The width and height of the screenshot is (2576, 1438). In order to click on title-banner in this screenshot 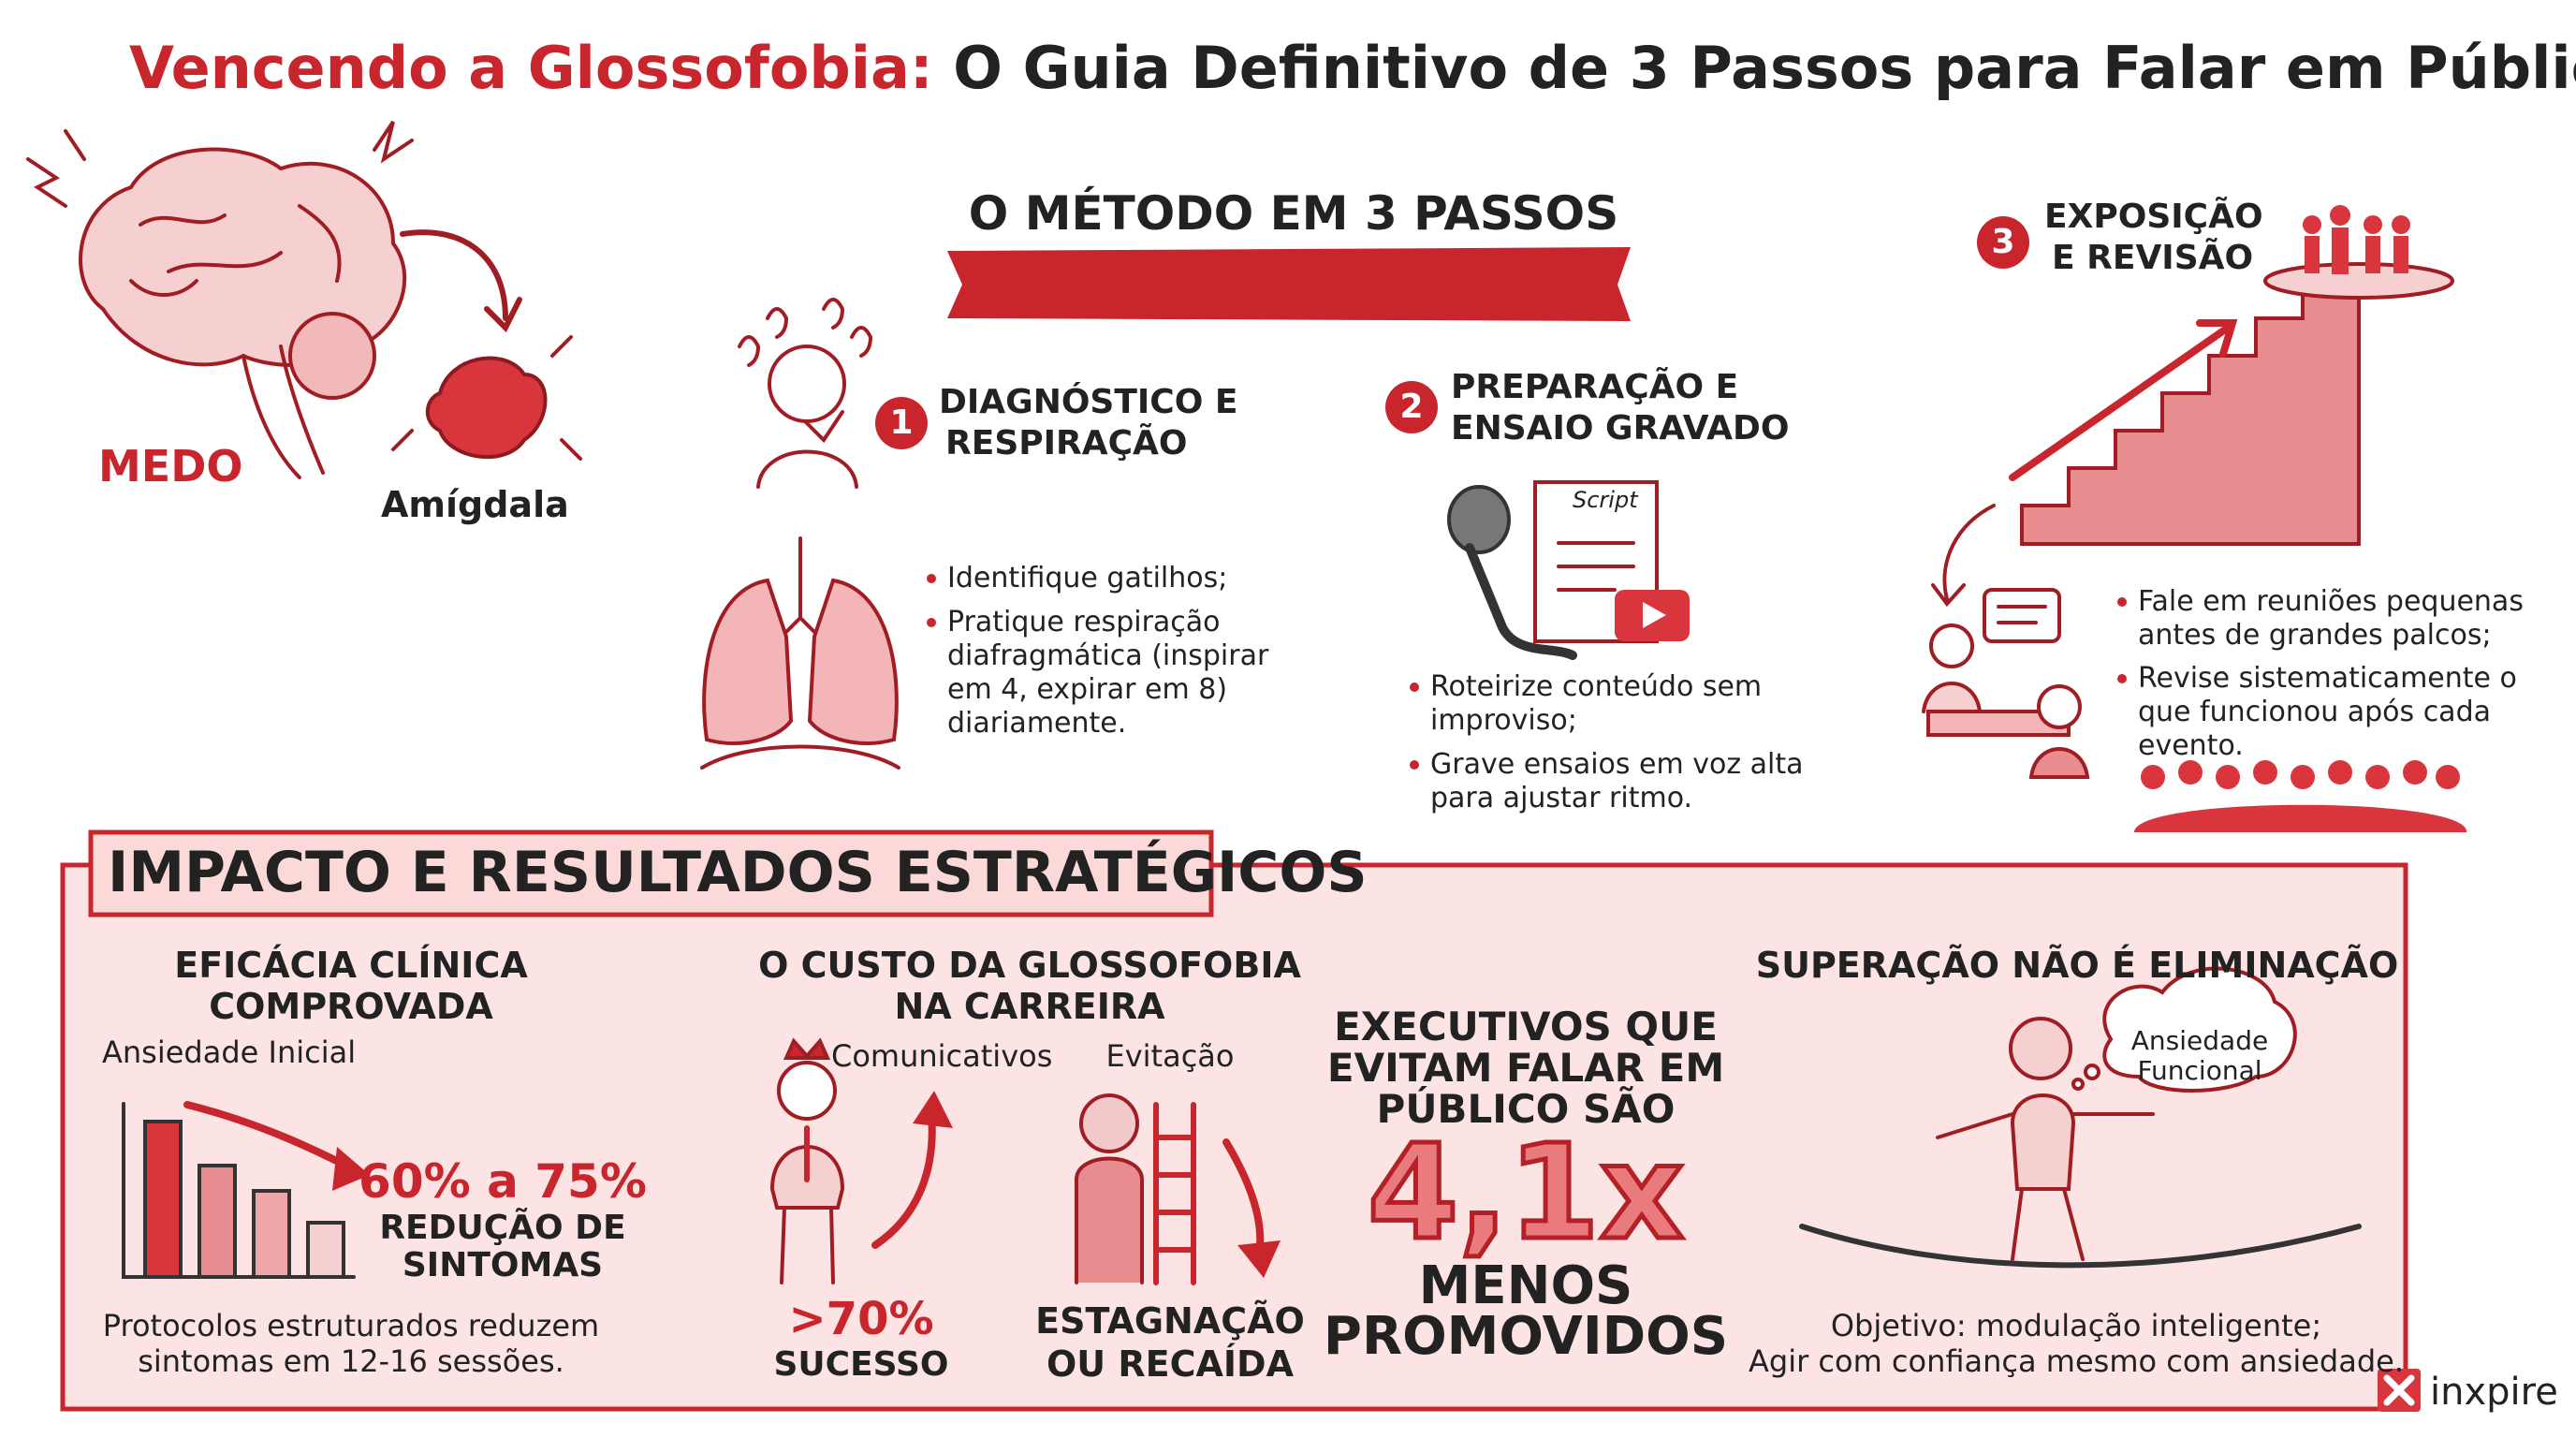, I will do `click(1289, 284)`.